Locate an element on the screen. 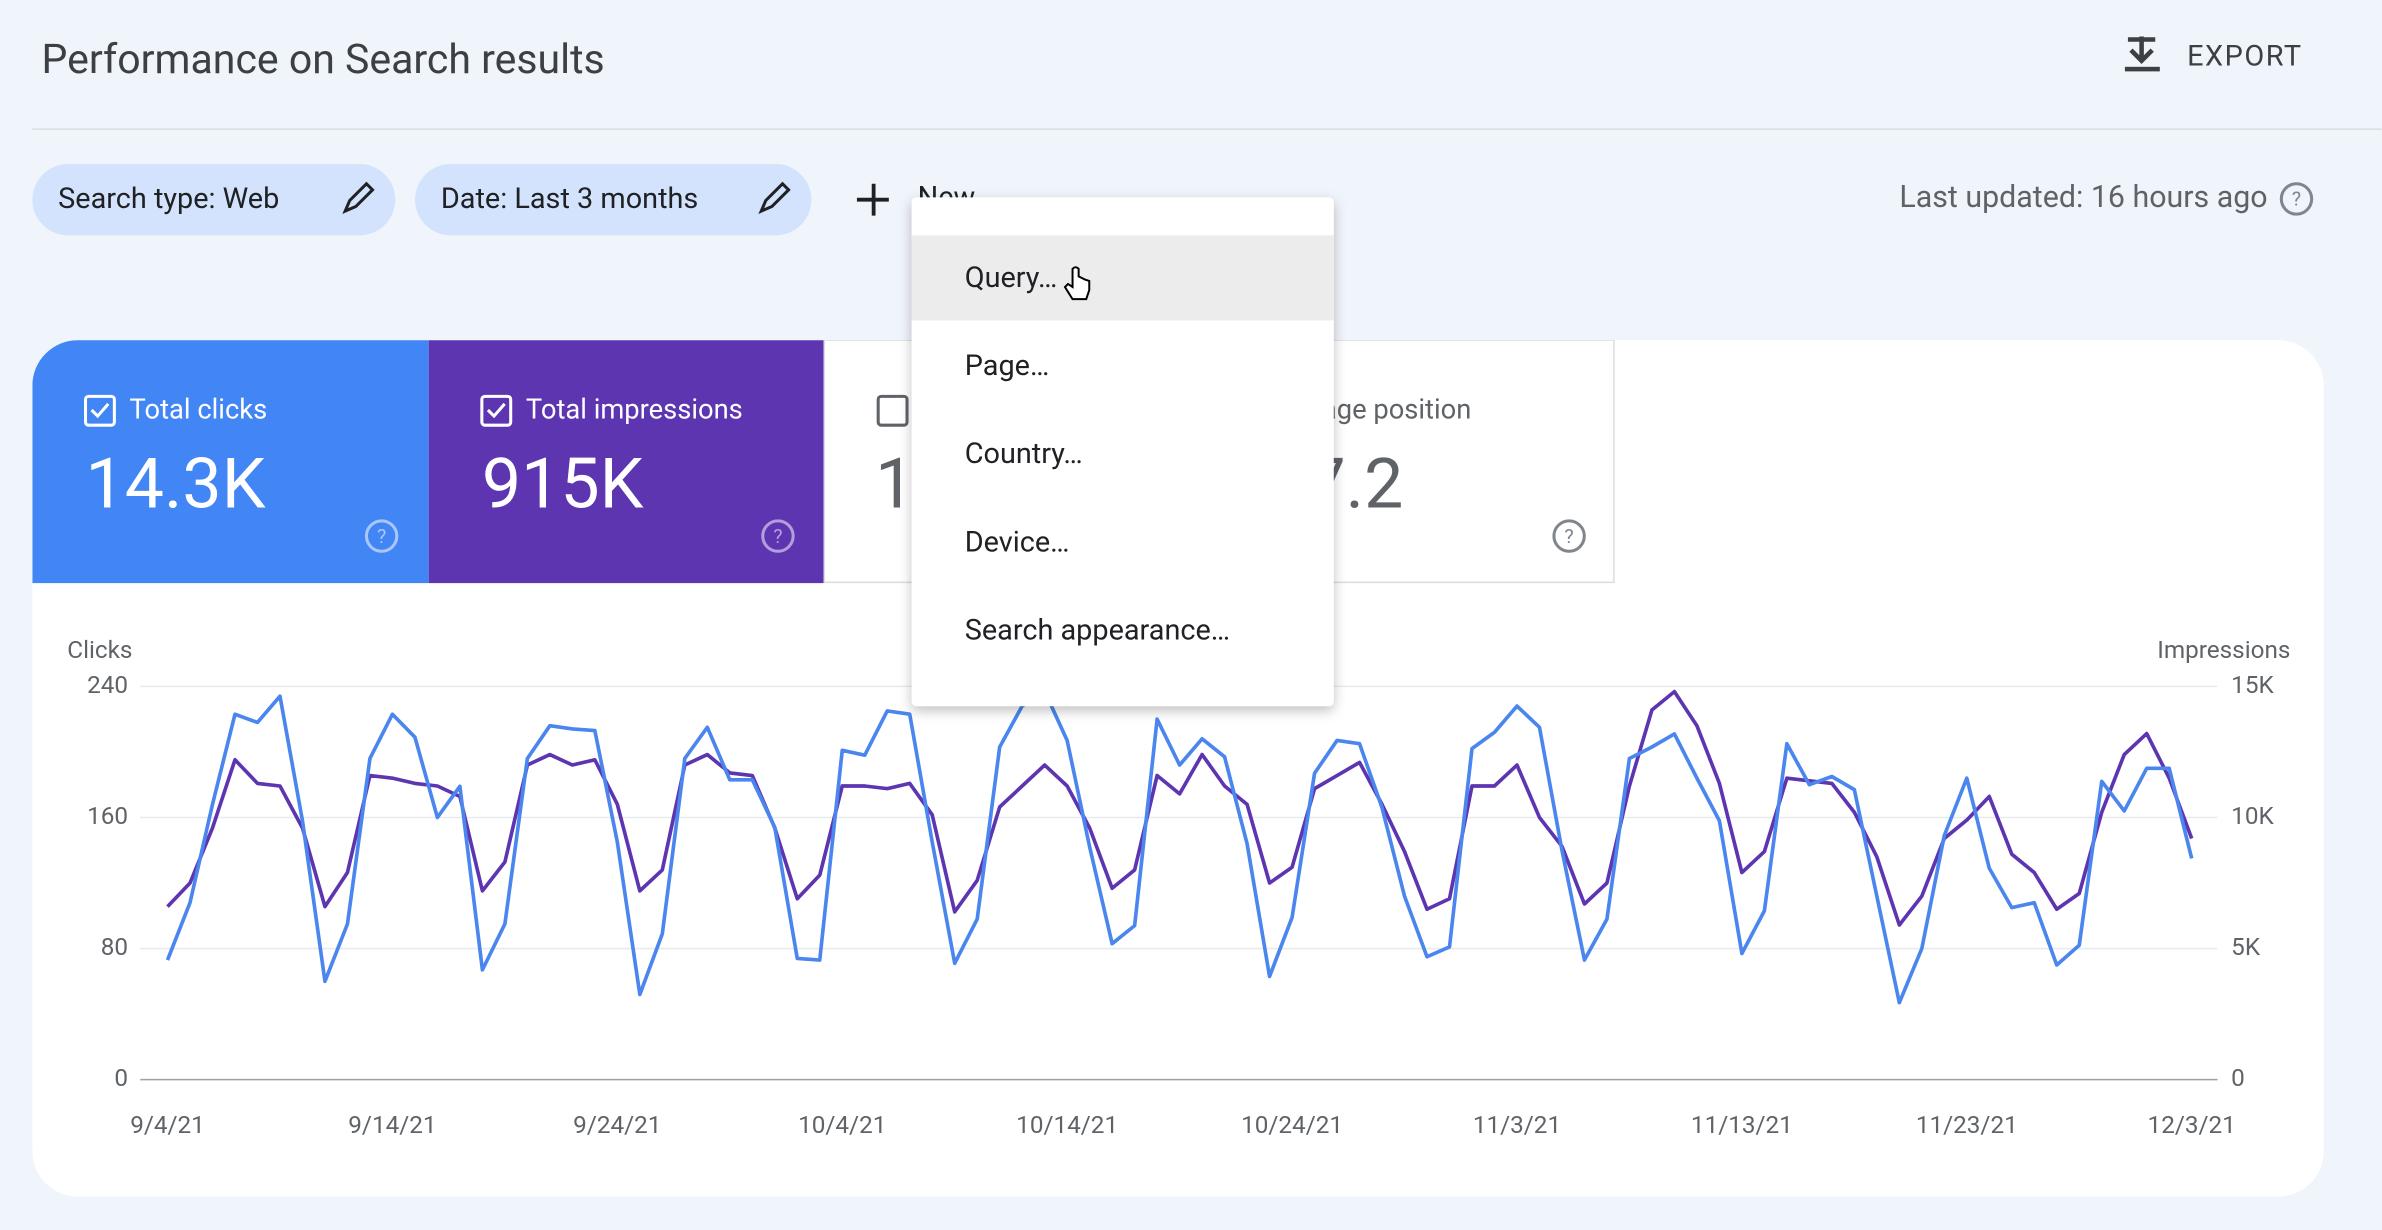  x-tick-label: 9/24/21 is located at coordinates (617, 1124).